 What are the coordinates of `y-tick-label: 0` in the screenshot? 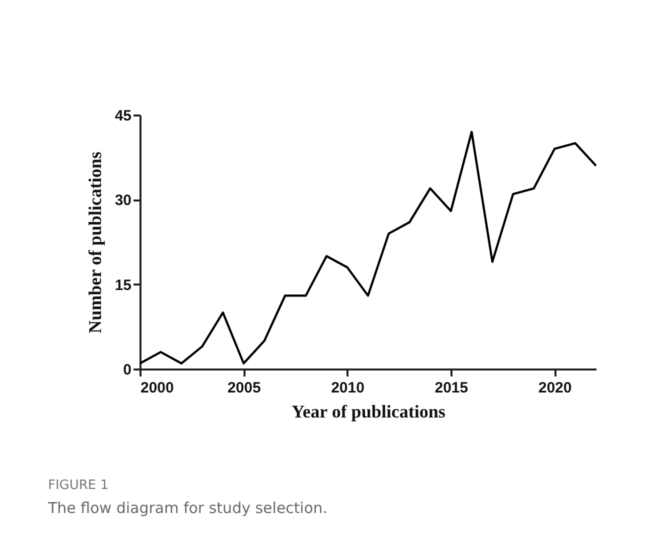 It's located at (127, 370).